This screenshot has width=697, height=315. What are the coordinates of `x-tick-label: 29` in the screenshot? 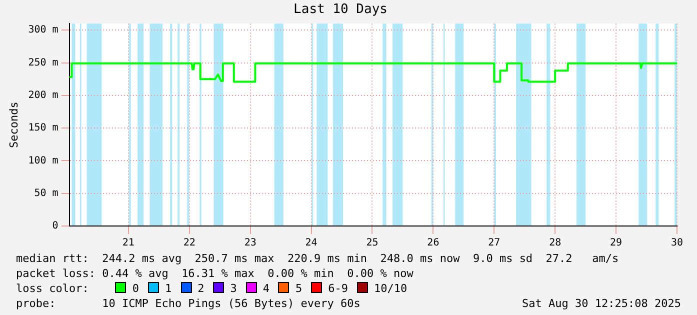 It's located at (616, 243).